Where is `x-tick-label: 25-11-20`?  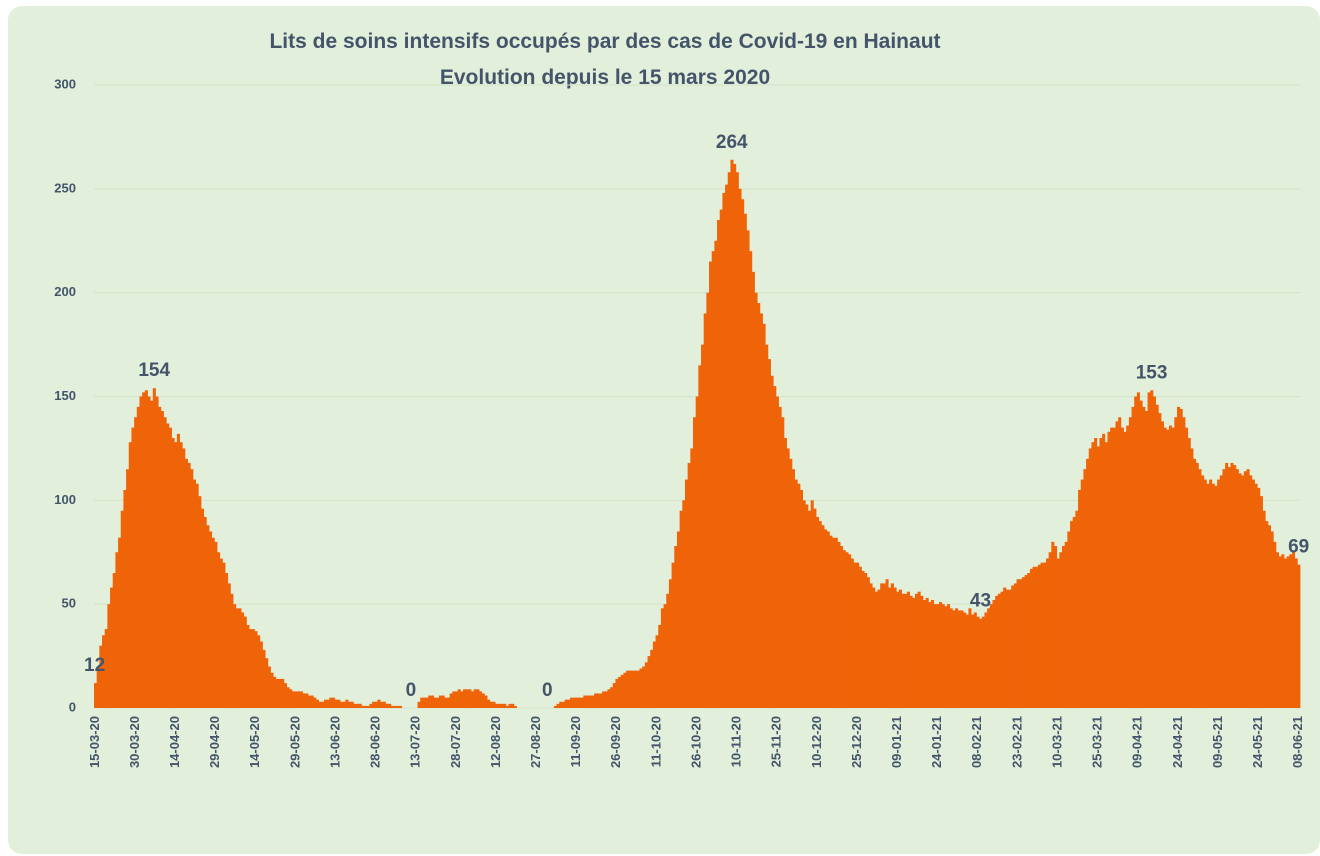
x-tick-label: 25-11-20 is located at coordinates (776, 741).